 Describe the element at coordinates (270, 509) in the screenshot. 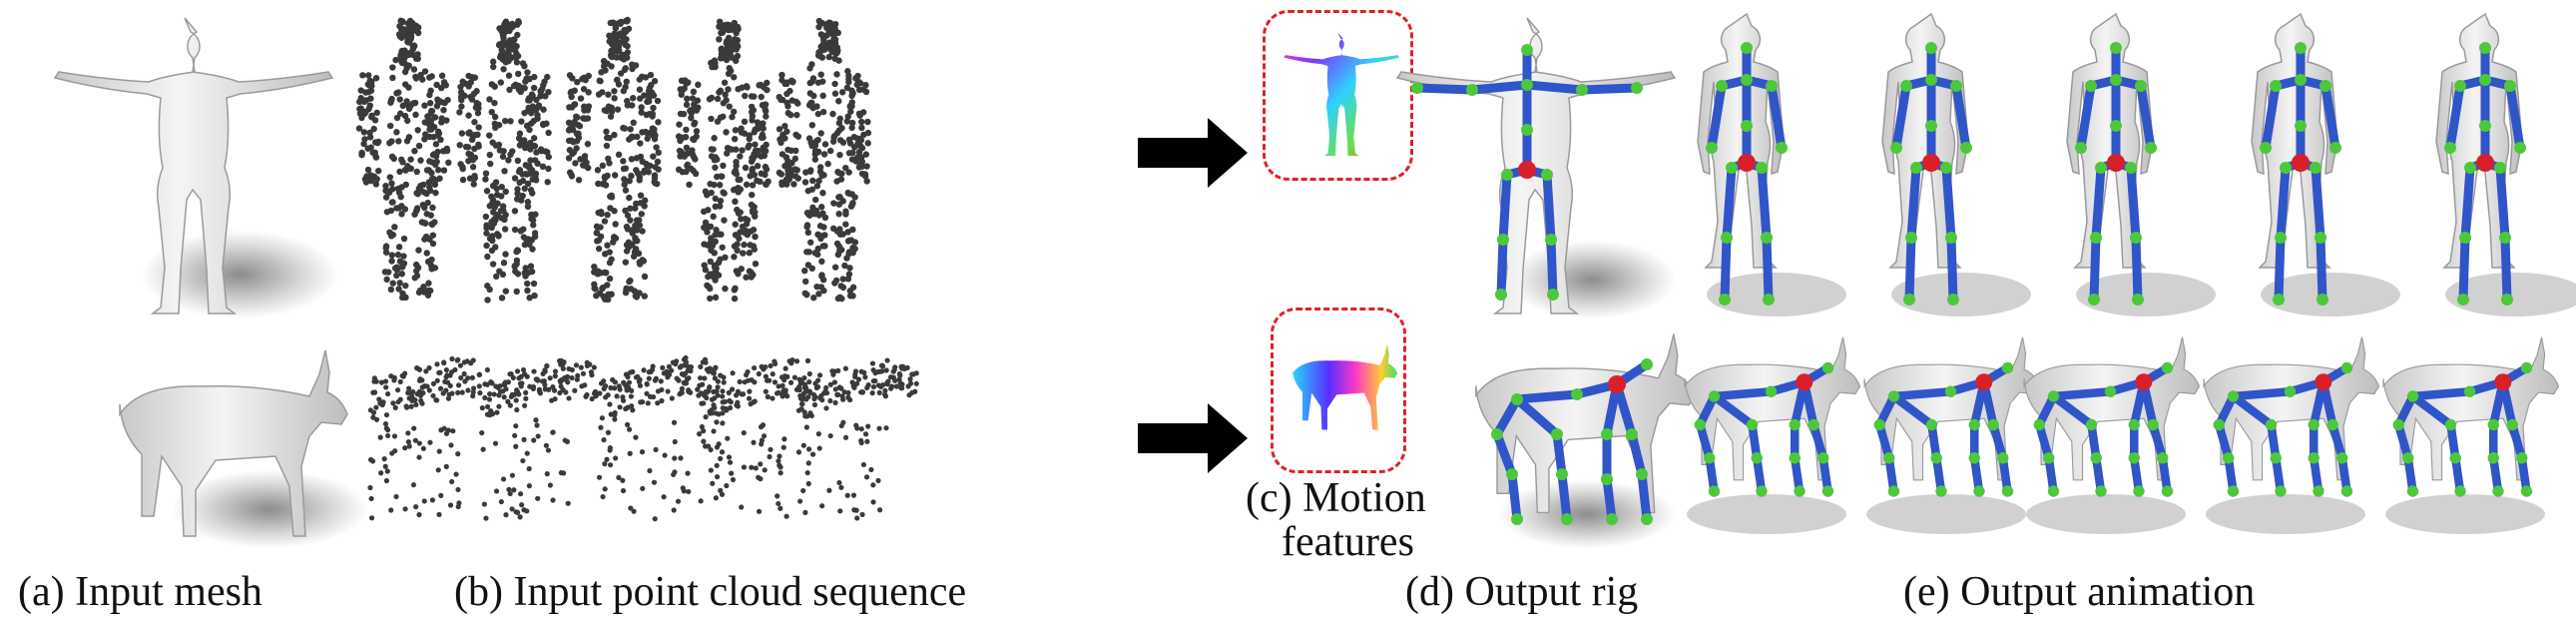

I see `goat-shadow` at that location.